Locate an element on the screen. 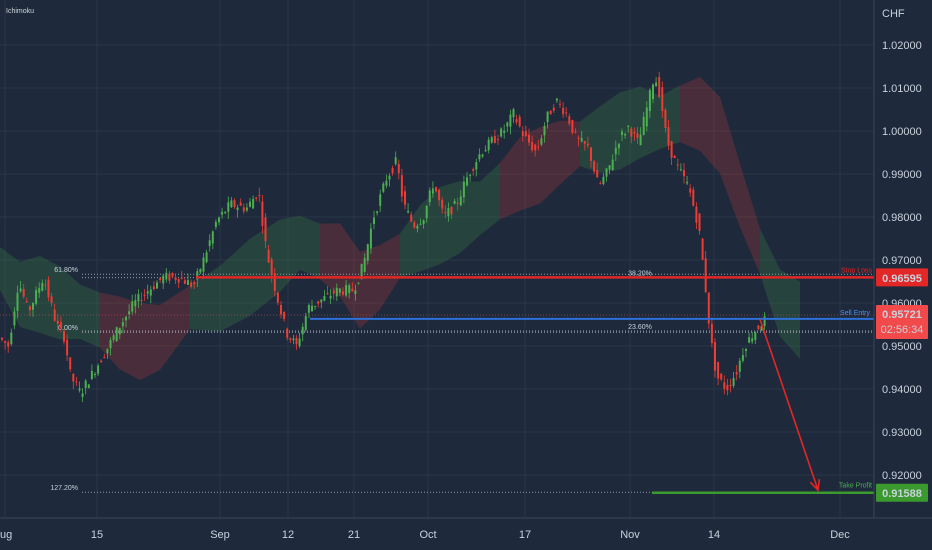  countdown-text: 02:56:34 is located at coordinates (902, 330).